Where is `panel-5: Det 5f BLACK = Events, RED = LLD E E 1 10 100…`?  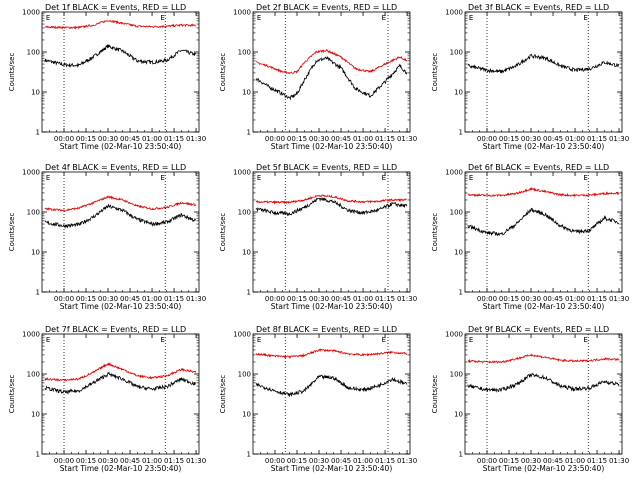 panel-5: Det 5f BLACK = Events, RED = LLD E E 1 10 100… is located at coordinates (318, 237).